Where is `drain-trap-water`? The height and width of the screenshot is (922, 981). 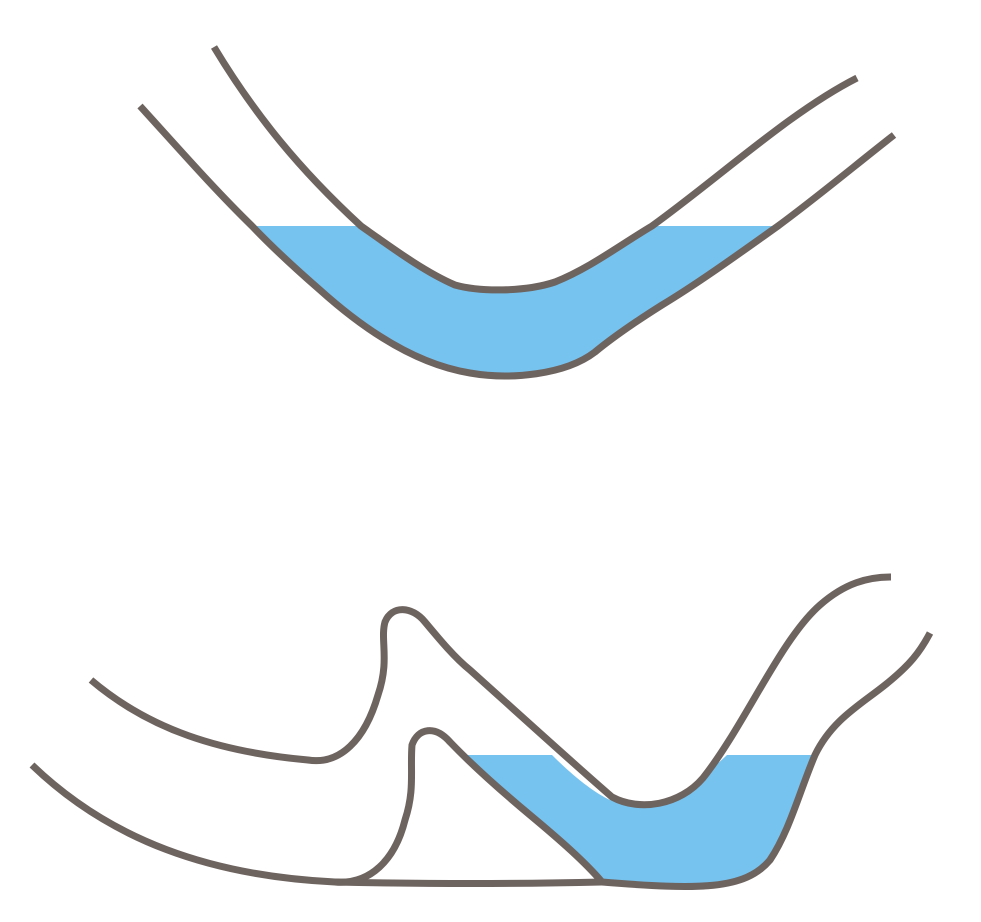
drain-trap-water is located at coordinates (640, 821).